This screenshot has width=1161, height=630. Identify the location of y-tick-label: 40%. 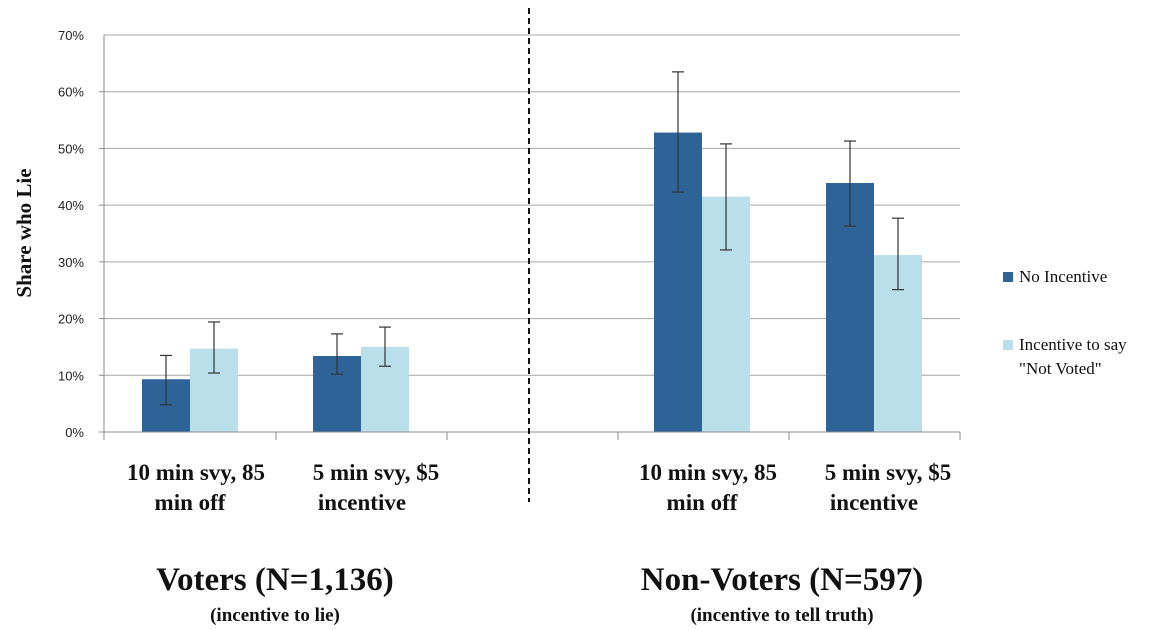
(71, 205).